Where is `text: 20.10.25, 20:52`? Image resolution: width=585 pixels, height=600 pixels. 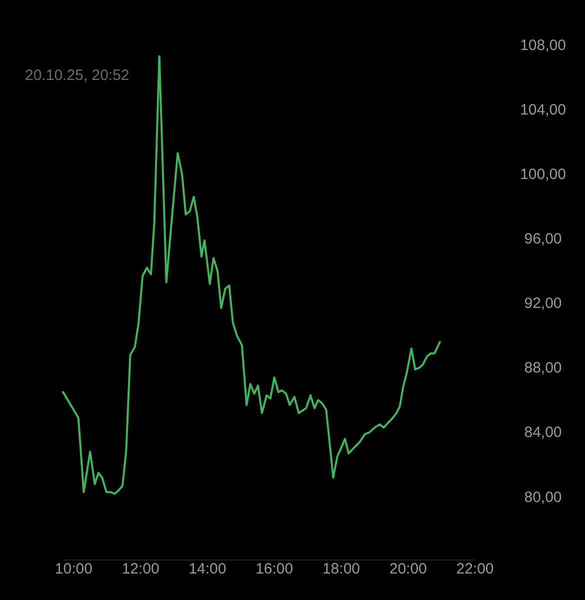
text: 20.10.25, 20:52 is located at coordinates (77, 75).